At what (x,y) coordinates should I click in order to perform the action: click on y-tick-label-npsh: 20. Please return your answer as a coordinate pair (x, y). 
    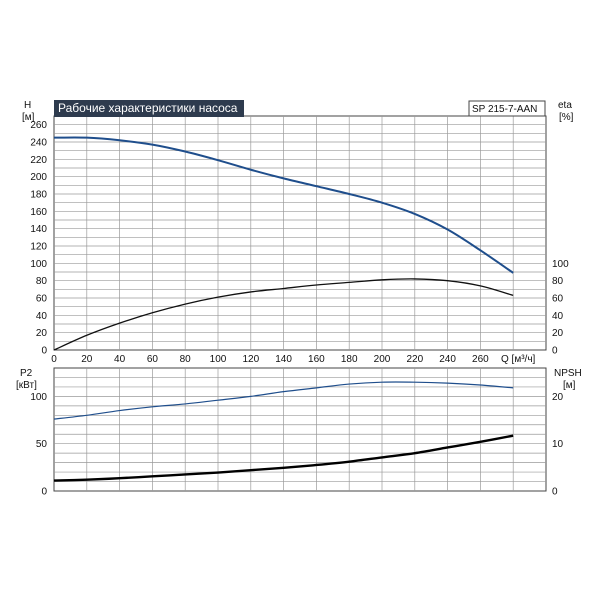
    Looking at the image, I should click on (558, 397).